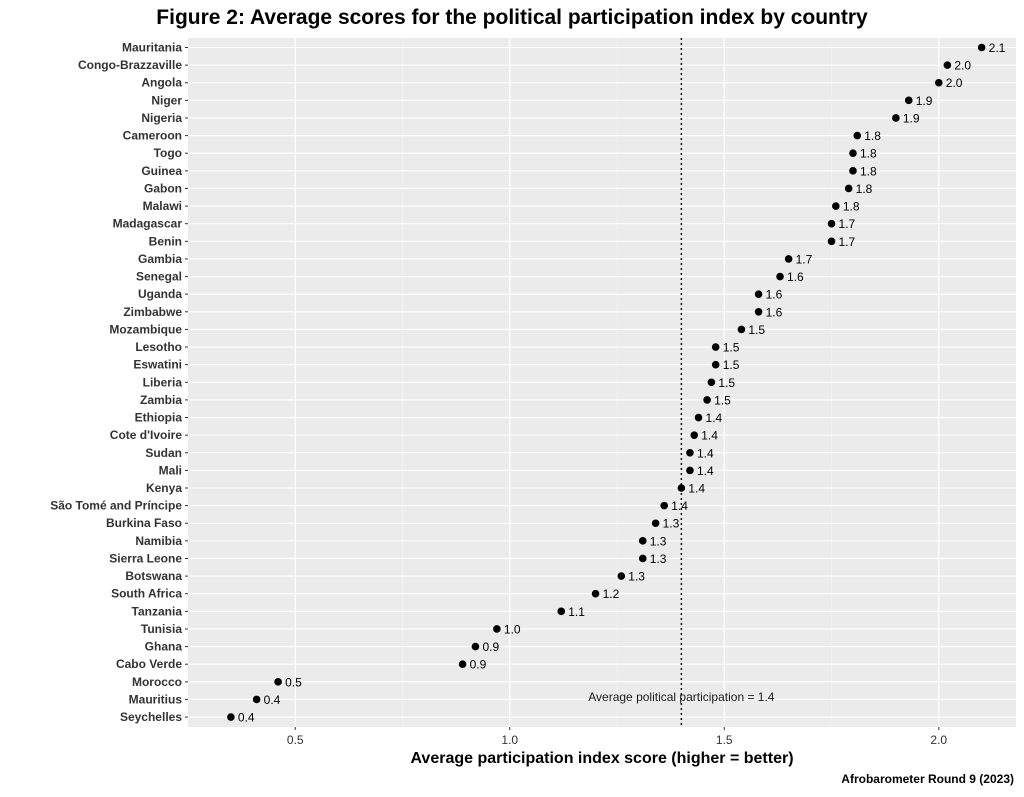 Image resolution: width=1024 pixels, height=797 pixels. What do you see at coordinates (576, 612) in the screenshot?
I see `data-label: 1.1` at bounding box center [576, 612].